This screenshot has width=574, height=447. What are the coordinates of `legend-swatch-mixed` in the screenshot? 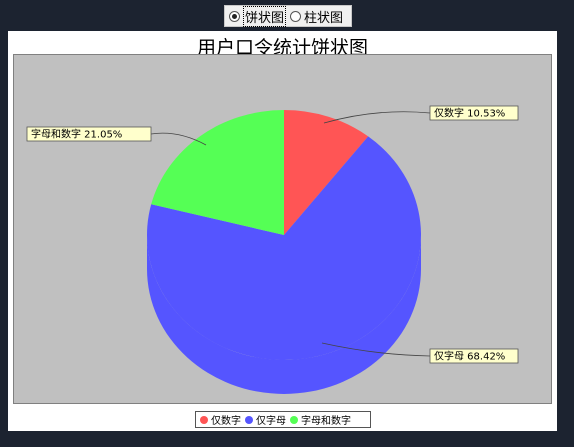 It's located at (294, 420).